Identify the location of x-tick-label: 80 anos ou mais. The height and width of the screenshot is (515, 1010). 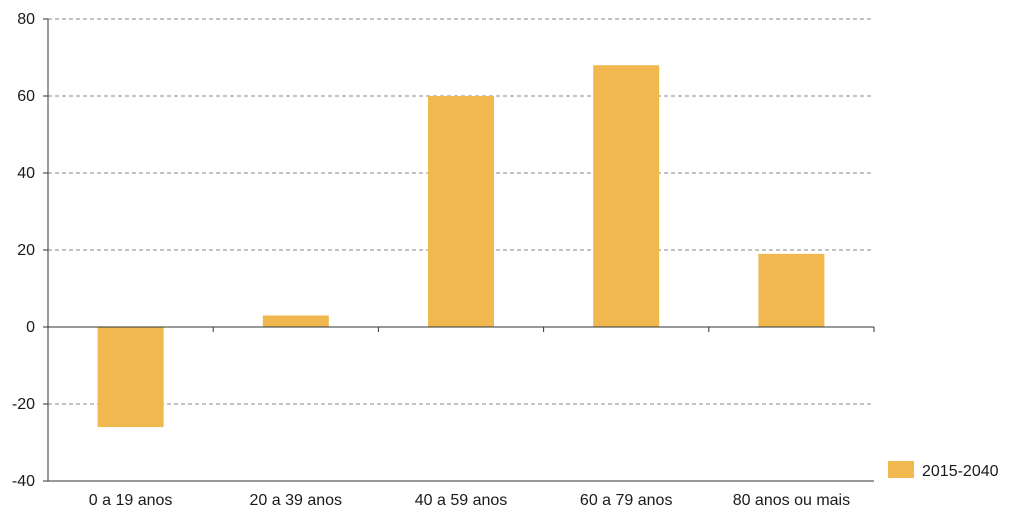
(791, 500).